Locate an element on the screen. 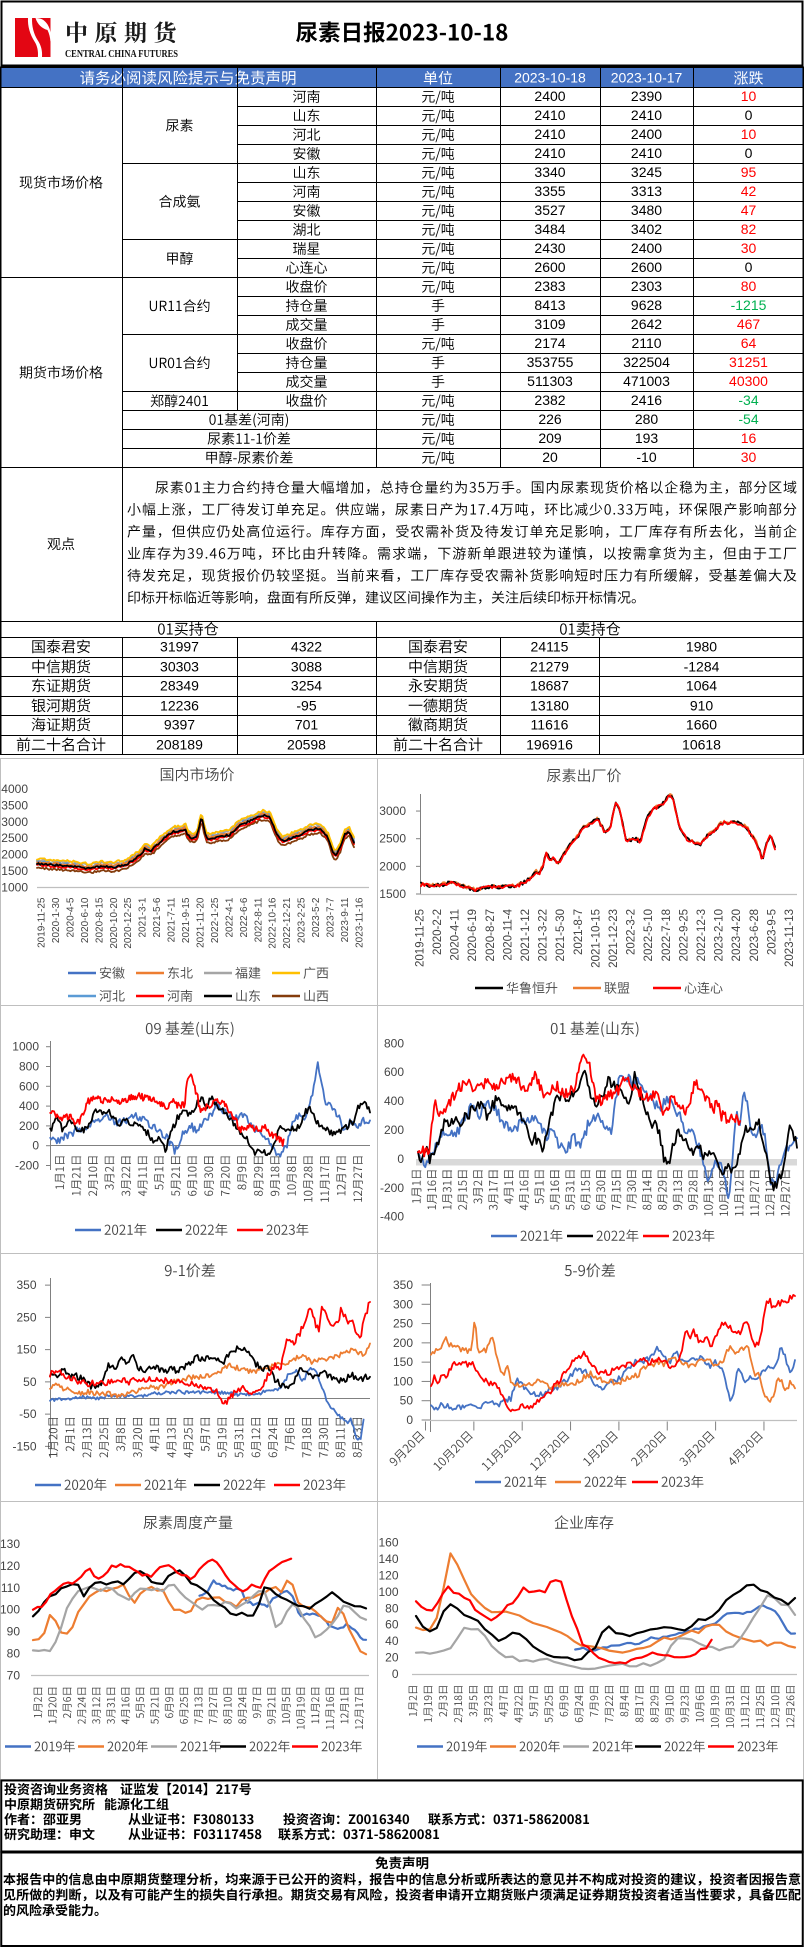  svg-text: 2430 is located at coordinates (549, 248).